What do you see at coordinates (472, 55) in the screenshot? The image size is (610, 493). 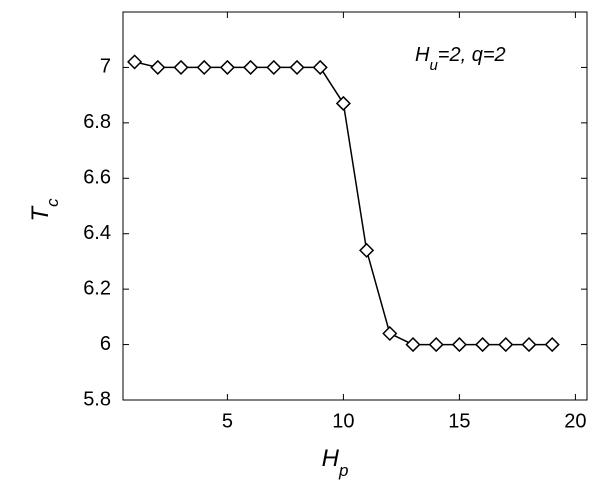 I see `annotation-rest: =2, q=2` at bounding box center [472, 55].